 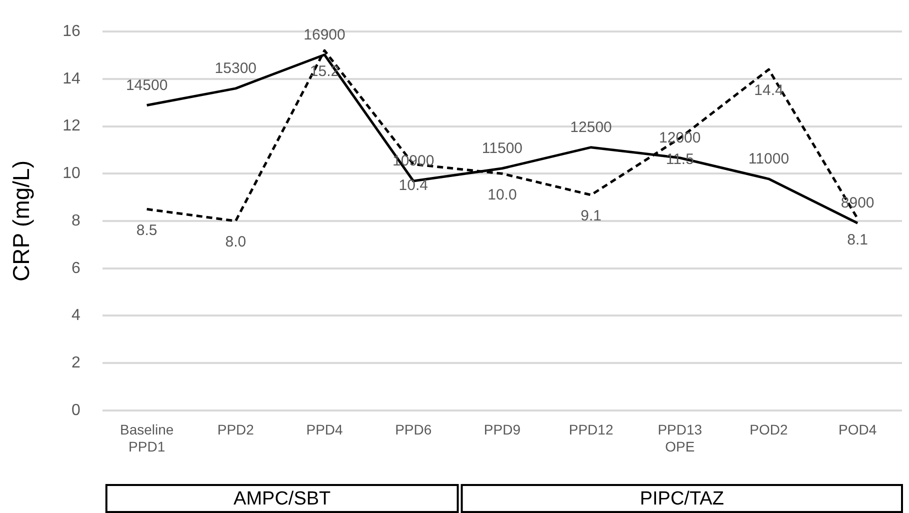 What do you see at coordinates (857, 239) in the screenshot?
I see `data-label: 8.1` at bounding box center [857, 239].